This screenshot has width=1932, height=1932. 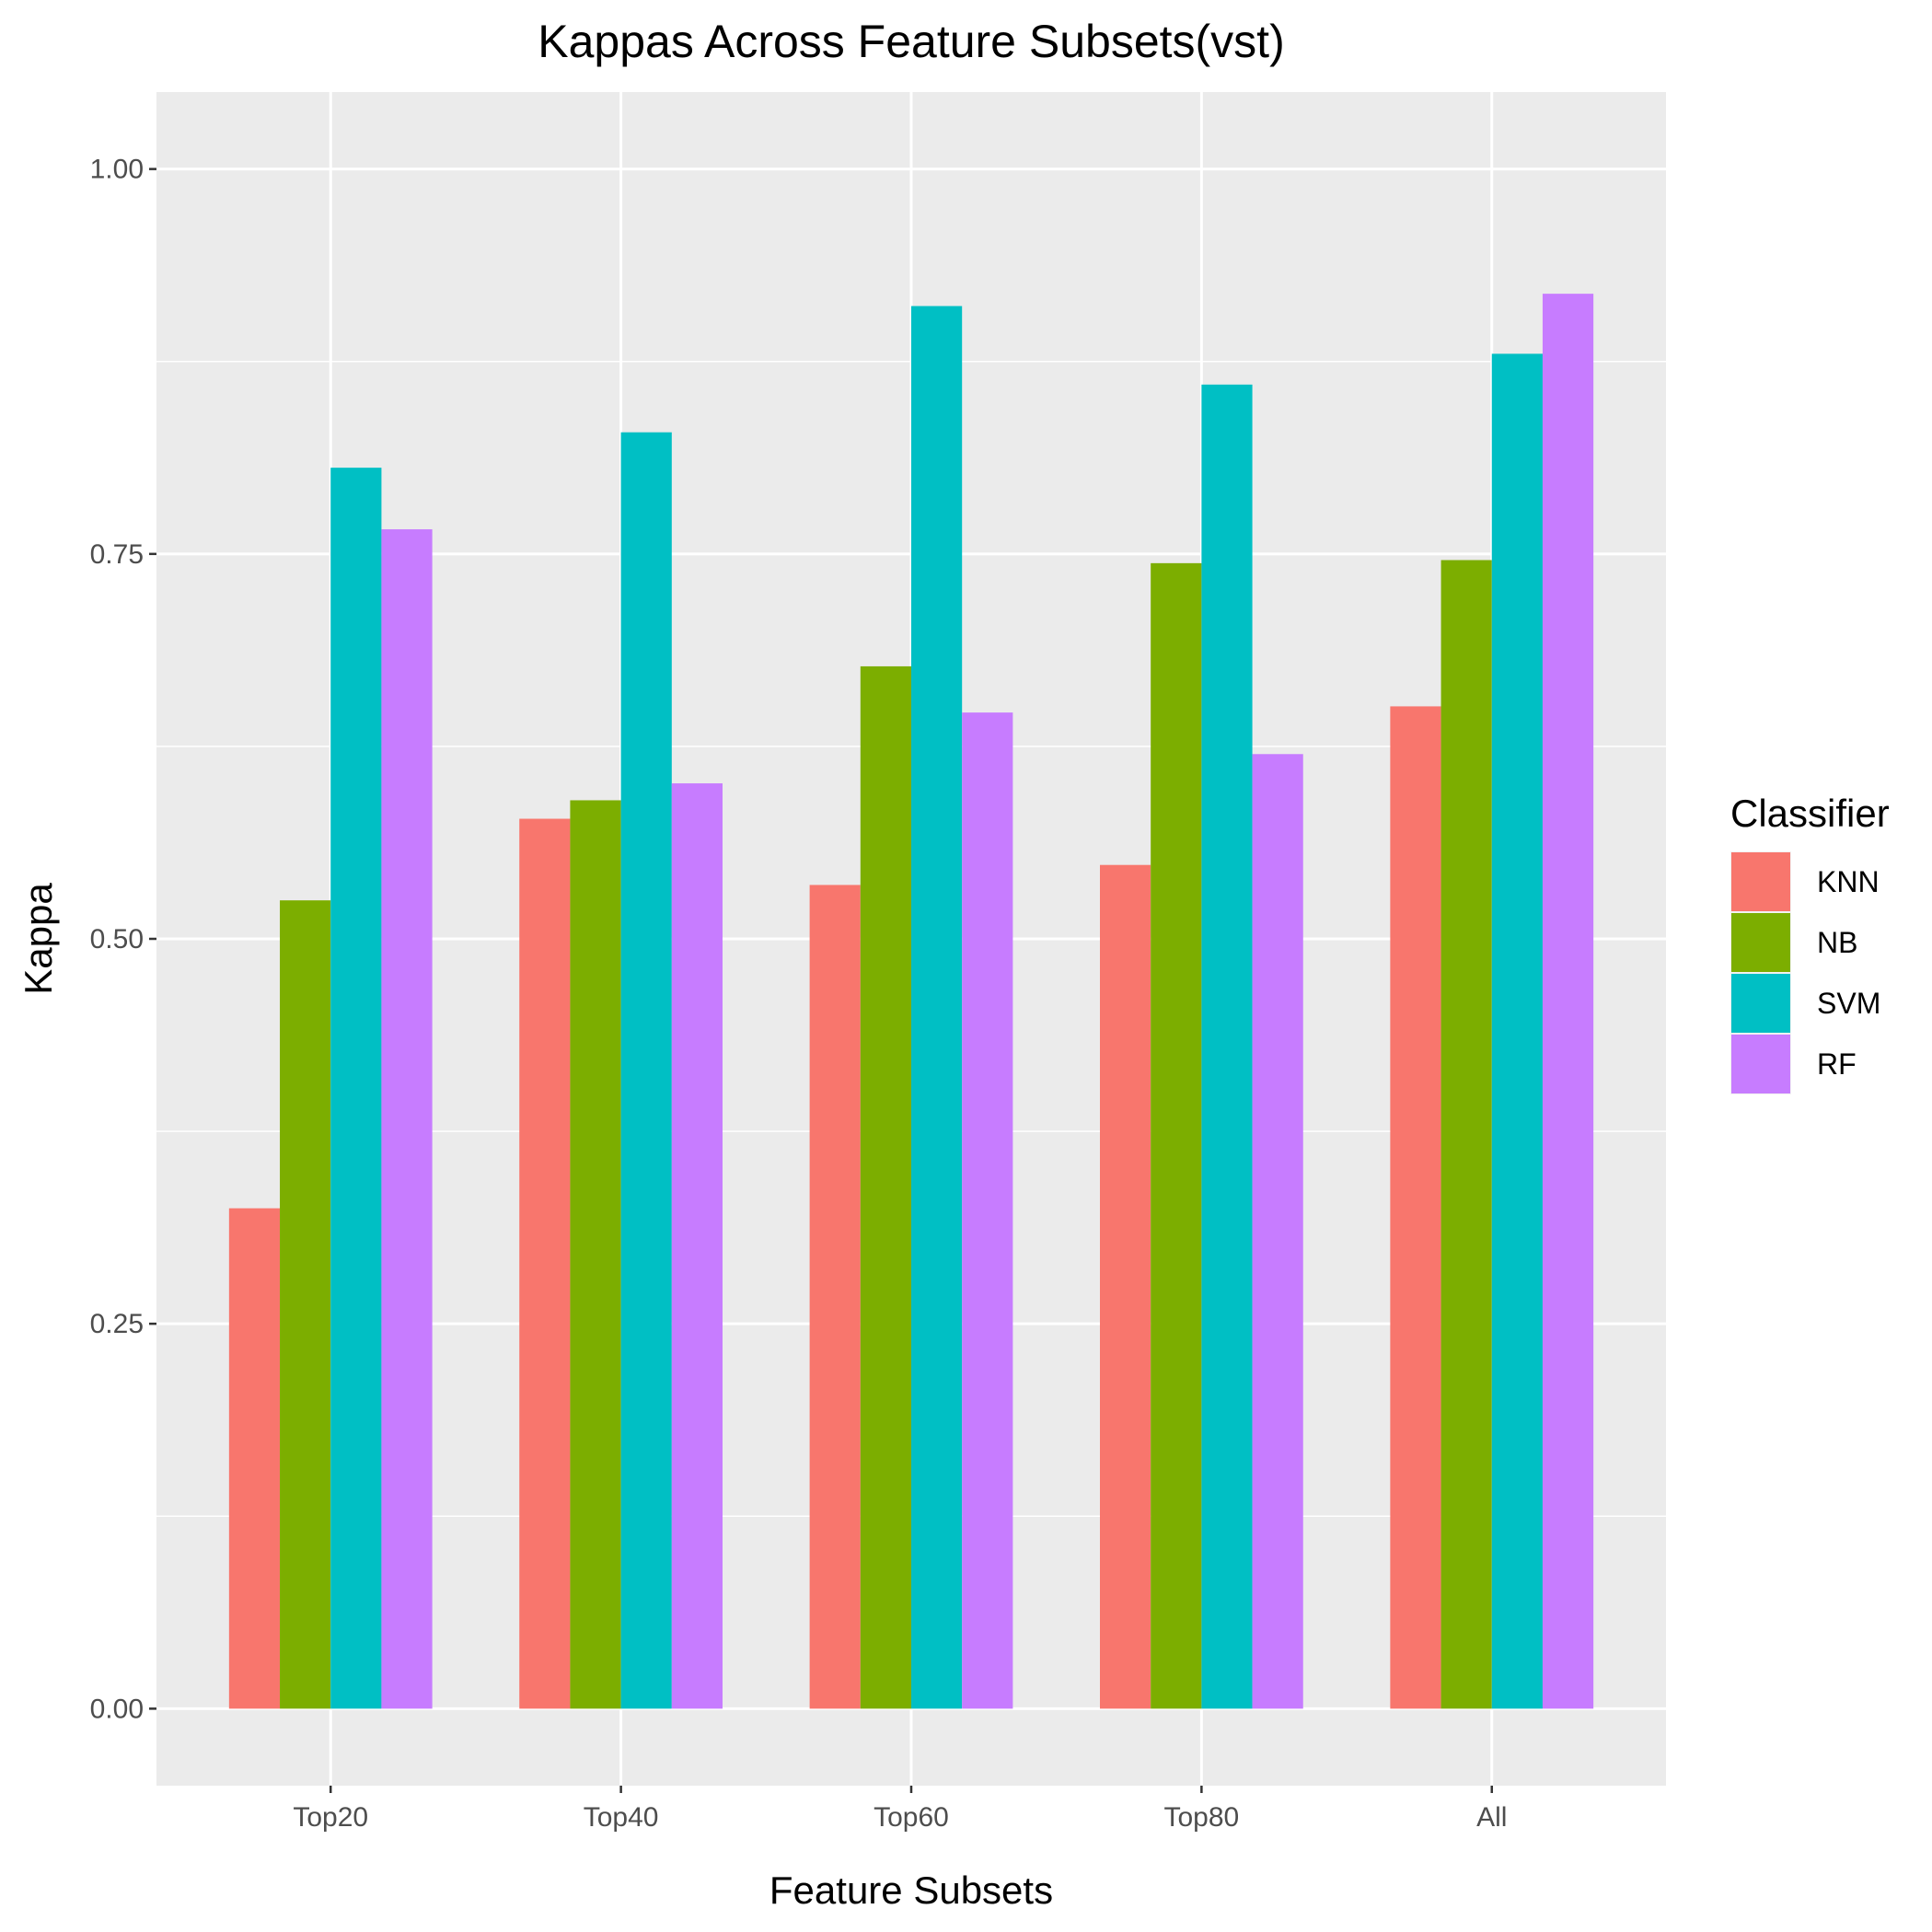 I want to click on y-axis: 0.00 0.25 0.50 0.75 1.00, so click(x=123, y=940).